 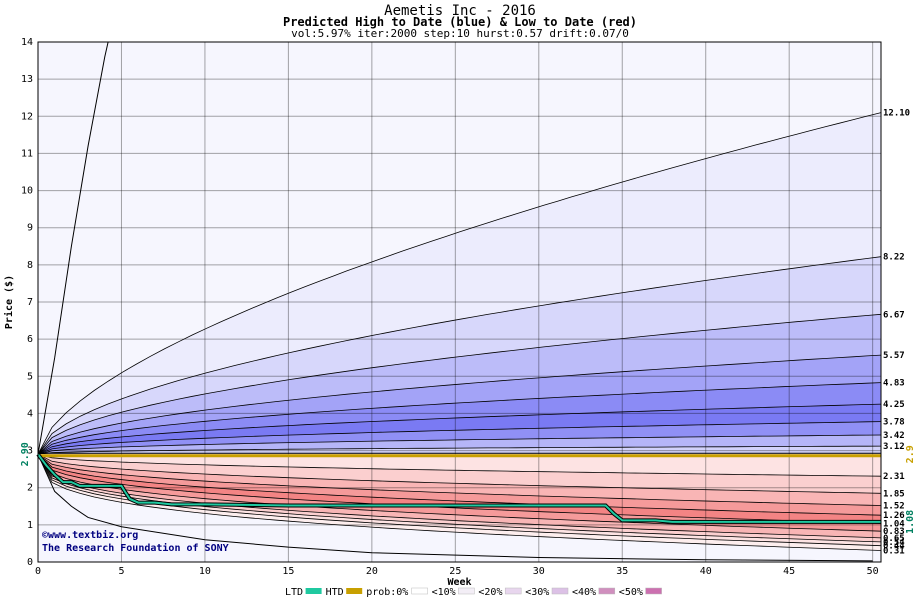 I want to click on outer-upper-line, so click(x=73, y=248).